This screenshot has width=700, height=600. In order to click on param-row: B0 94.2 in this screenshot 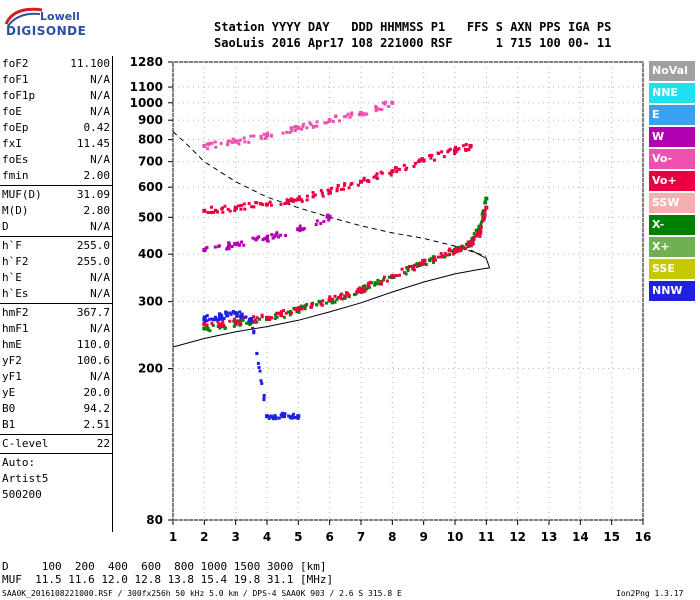, I will do `click(56, 409)`.